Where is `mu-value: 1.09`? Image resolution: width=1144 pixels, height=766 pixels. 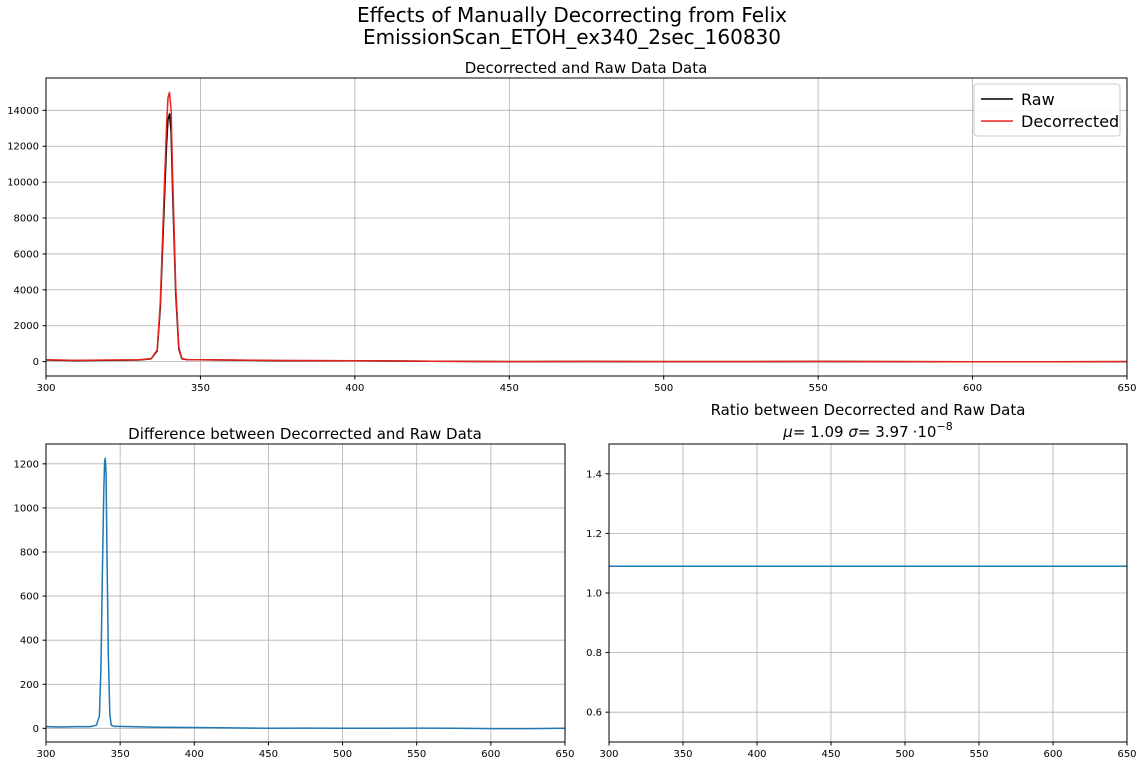 mu-value: 1.09 is located at coordinates (826, 432).